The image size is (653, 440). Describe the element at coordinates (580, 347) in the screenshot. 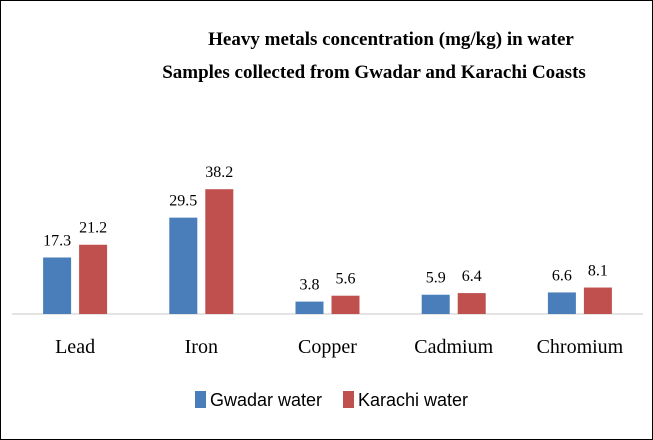

I see `category-label-chromium: Chromium` at that location.